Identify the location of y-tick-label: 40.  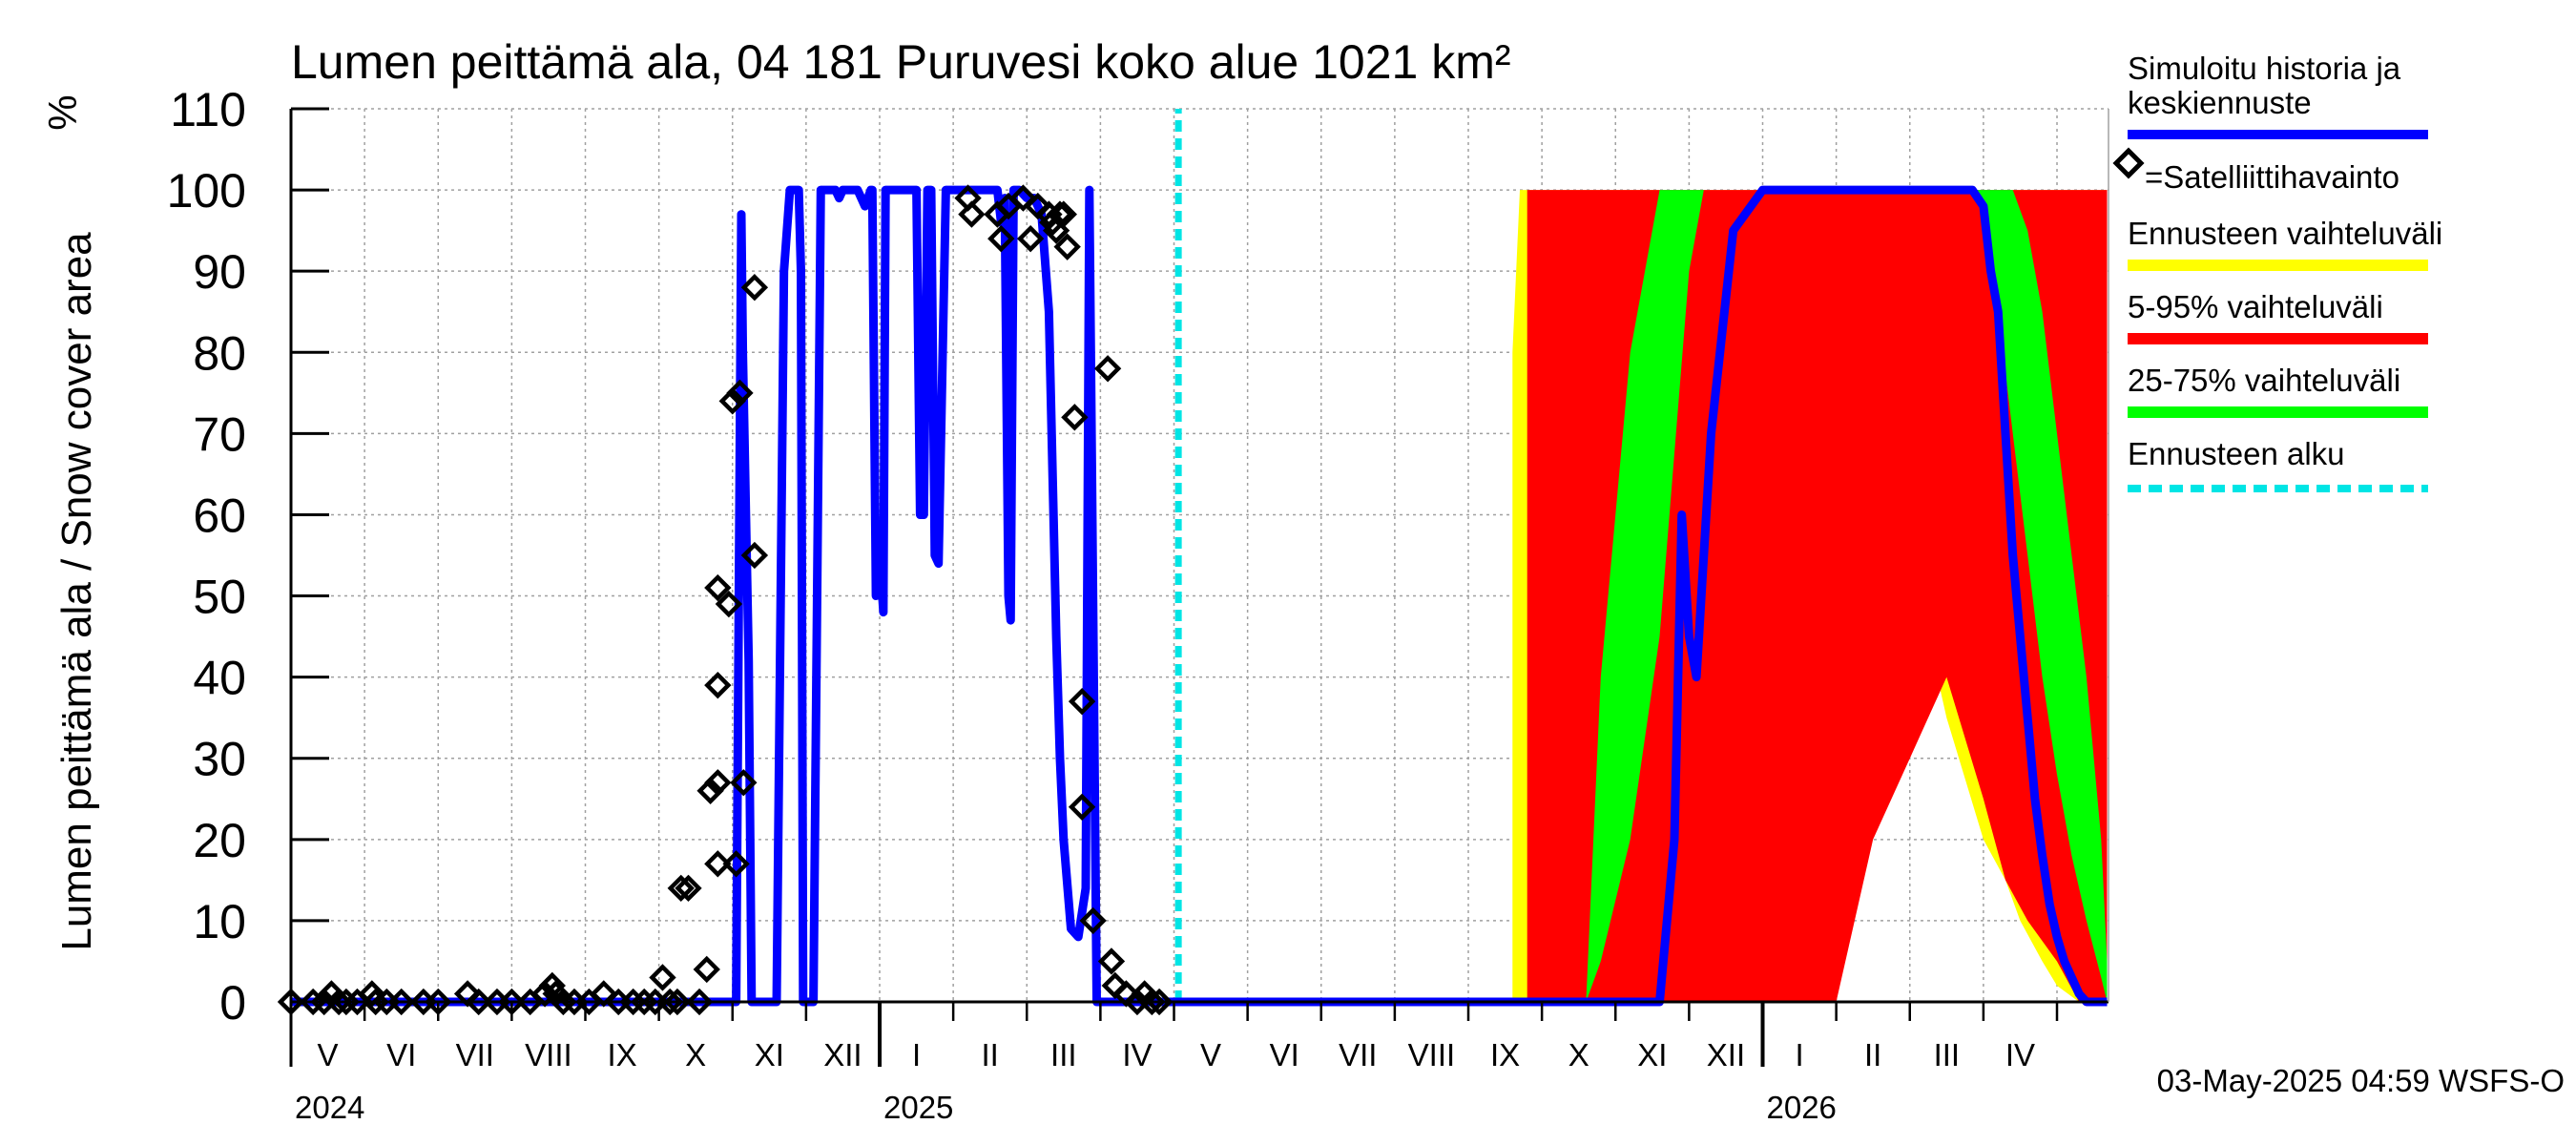
(219, 678).